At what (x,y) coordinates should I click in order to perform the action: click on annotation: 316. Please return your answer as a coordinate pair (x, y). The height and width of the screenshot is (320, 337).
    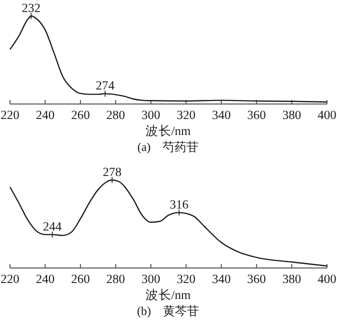
    Looking at the image, I should click on (179, 205).